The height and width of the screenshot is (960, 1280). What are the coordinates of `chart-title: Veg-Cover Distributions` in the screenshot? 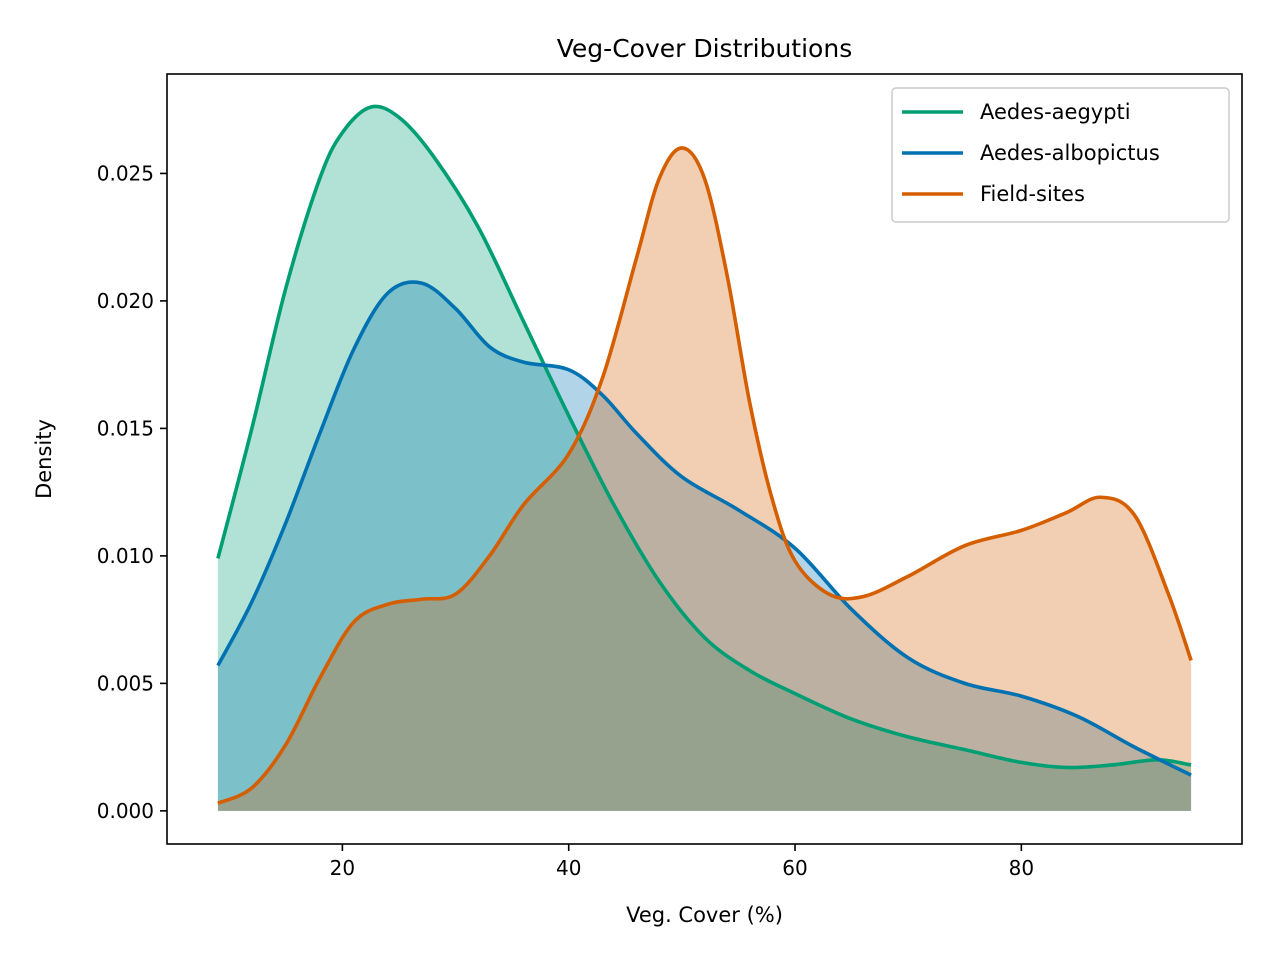 It's located at (704, 48).